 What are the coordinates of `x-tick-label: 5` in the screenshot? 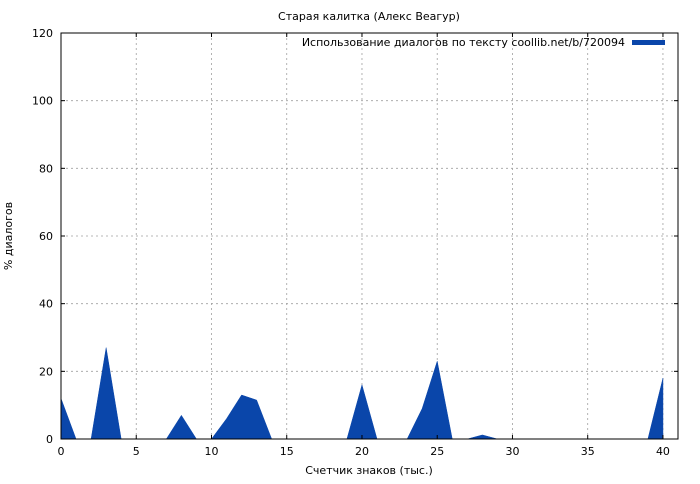 It's located at (136, 451).